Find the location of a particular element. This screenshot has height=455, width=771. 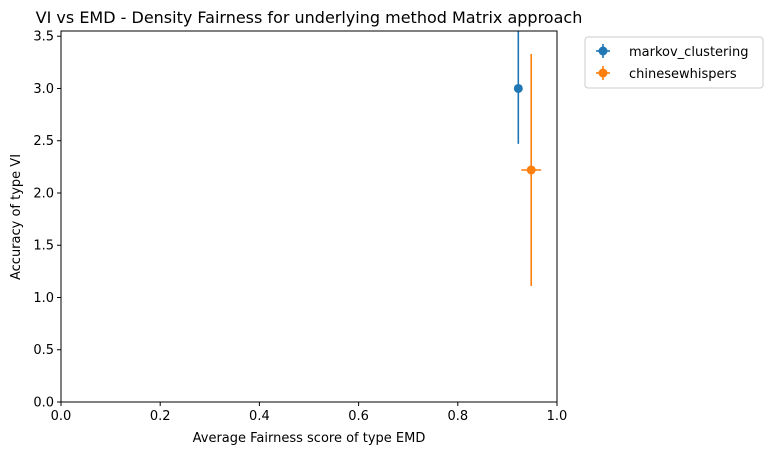

legend-item: markov_clustering is located at coordinates (672, 52).